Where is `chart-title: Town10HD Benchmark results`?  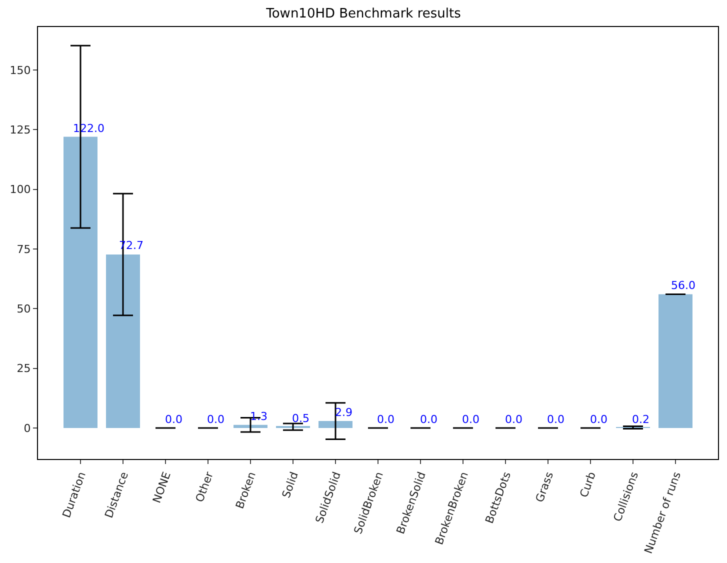
chart-title: Town10HD Benchmark results is located at coordinates (363, 14).